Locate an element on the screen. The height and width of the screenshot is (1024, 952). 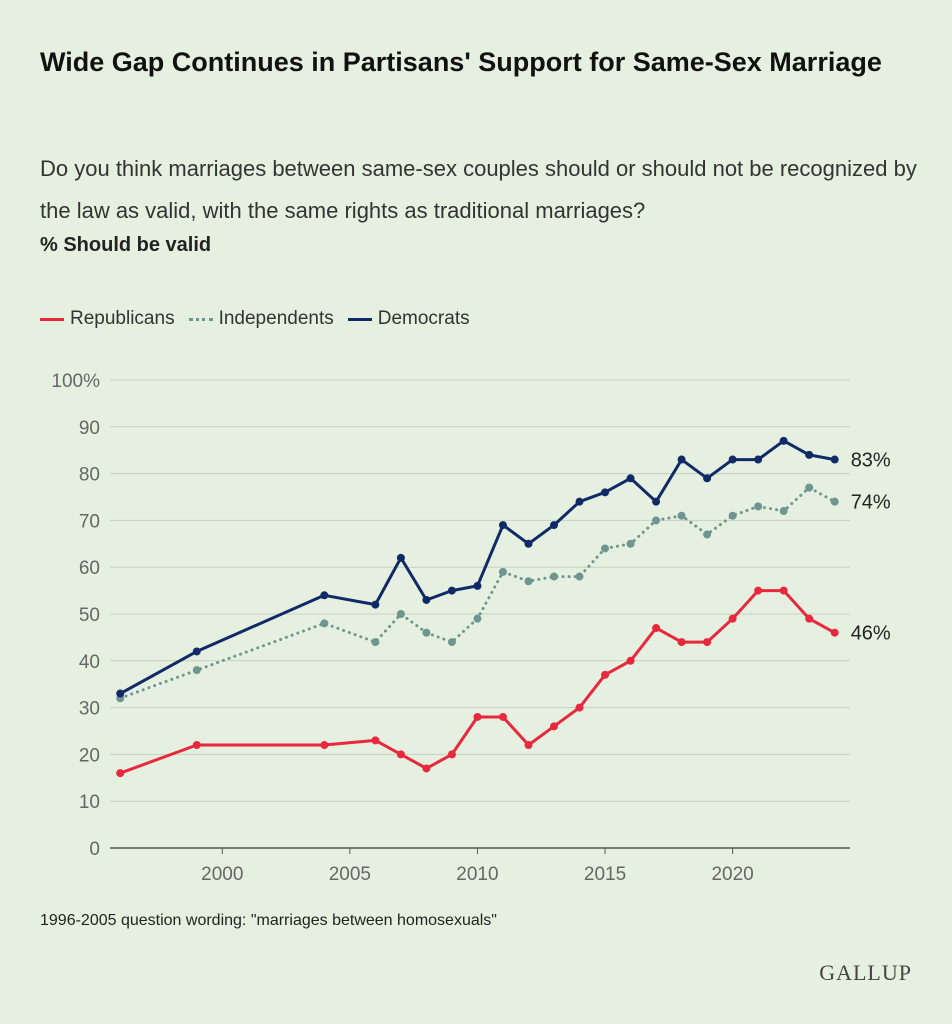
y-tick-label: 30 is located at coordinates (89, 709).